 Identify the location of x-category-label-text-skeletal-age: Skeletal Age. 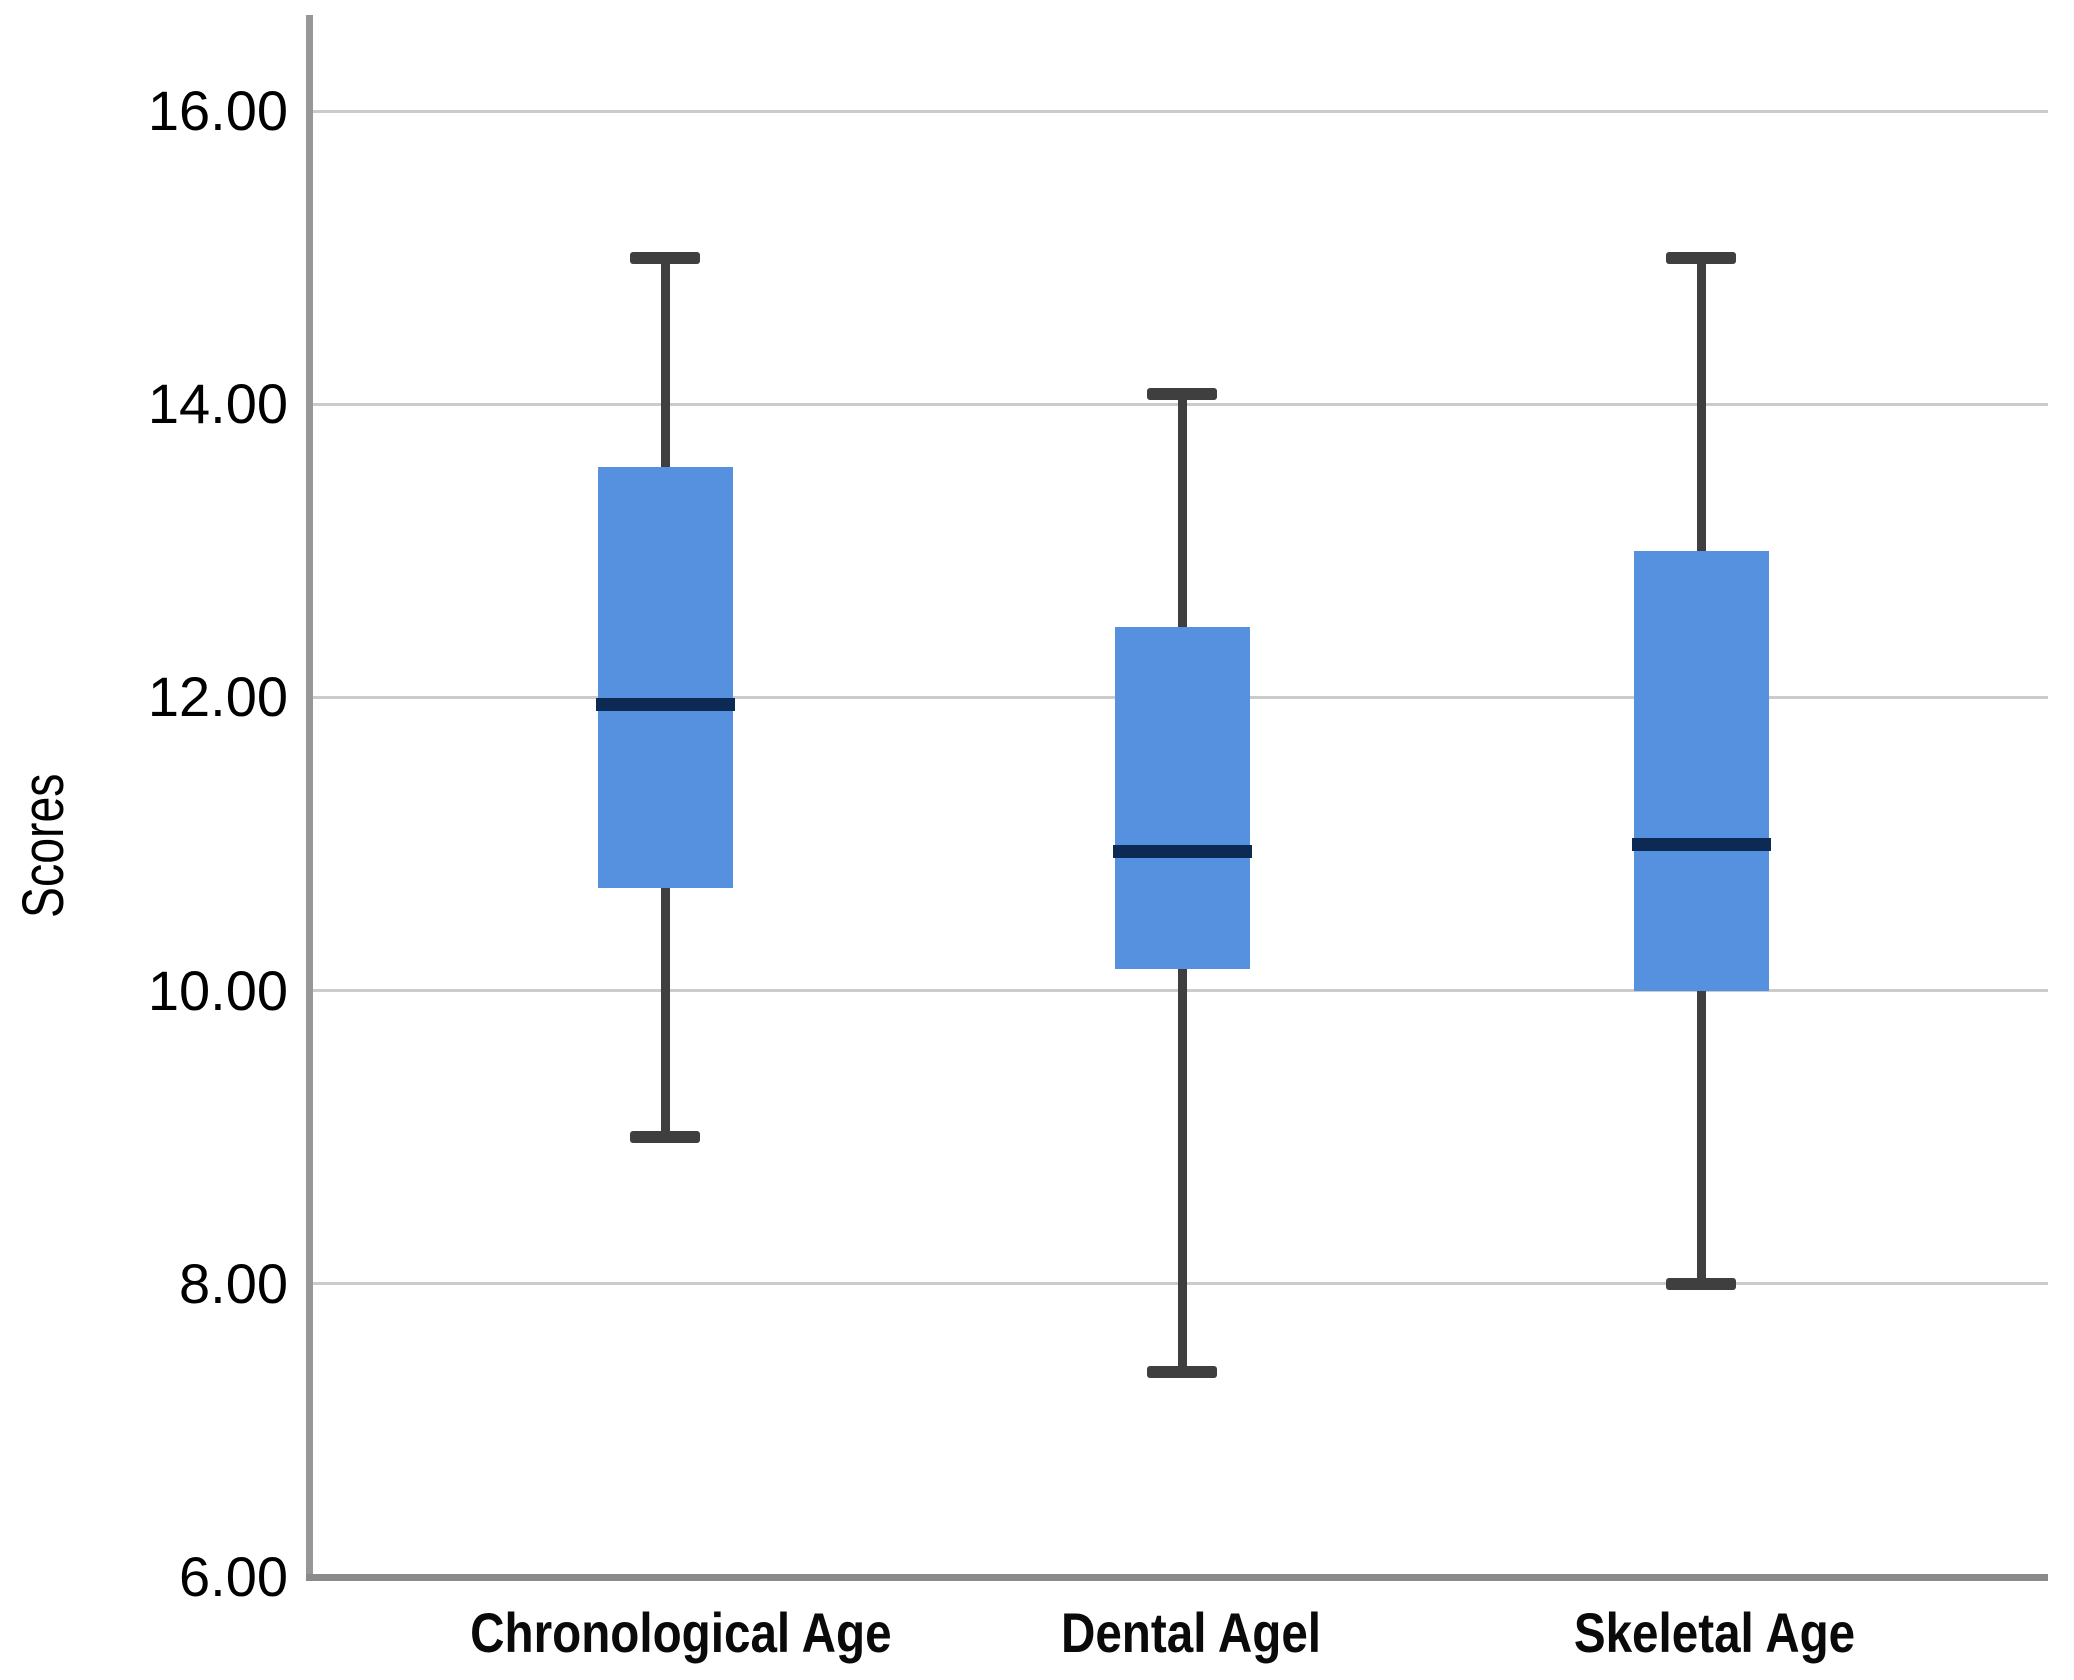
(1714, 1632).